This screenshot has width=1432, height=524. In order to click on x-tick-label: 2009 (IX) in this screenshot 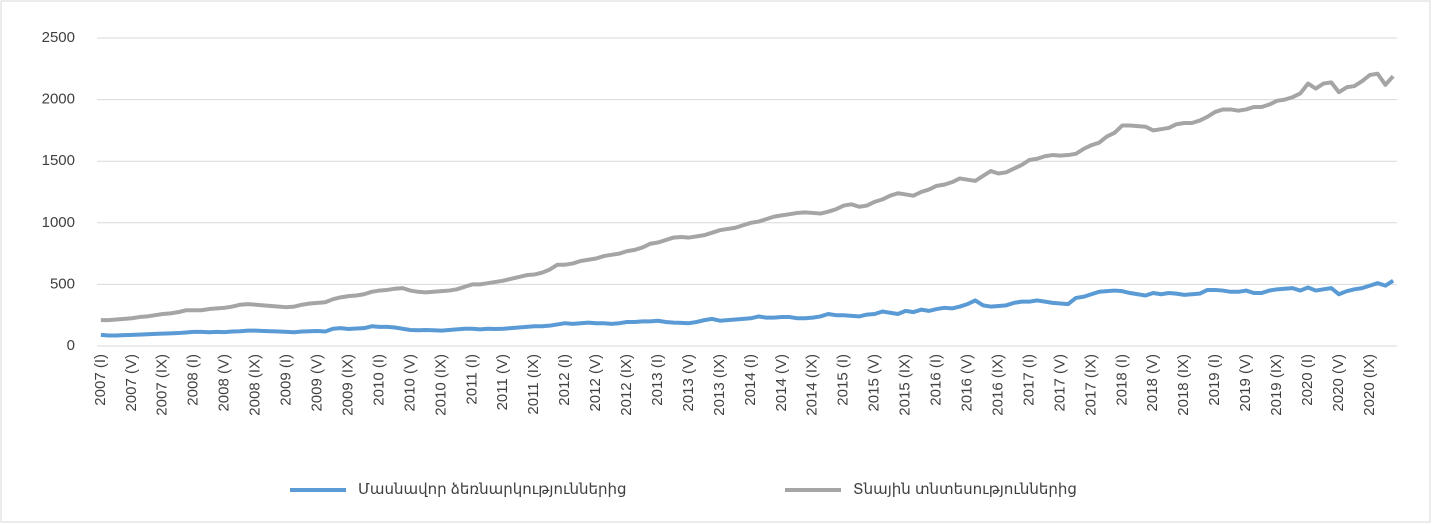, I will do `click(347, 385)`.